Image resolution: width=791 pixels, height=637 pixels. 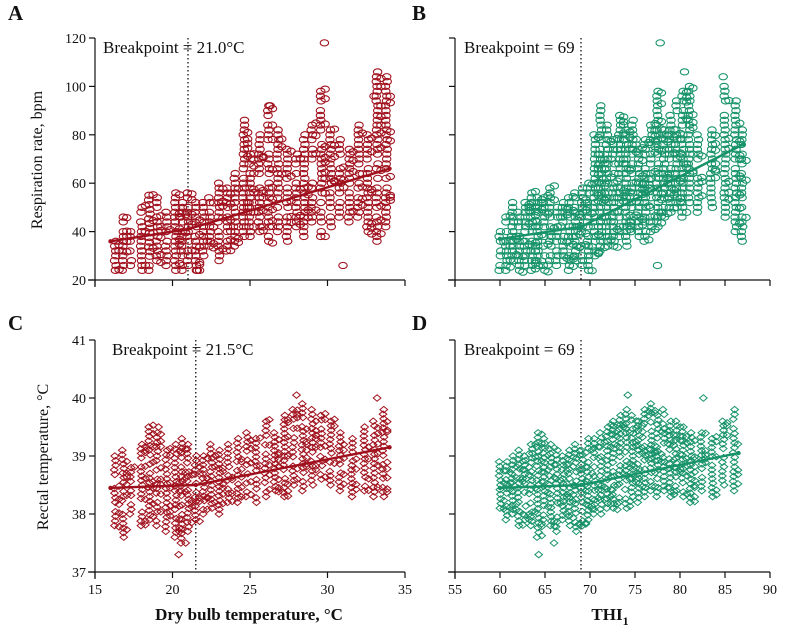 What do you see at coordinates (173, 590) in the screenshot?
I see `x-tick-label: 20` at bounding box center [173, 590].